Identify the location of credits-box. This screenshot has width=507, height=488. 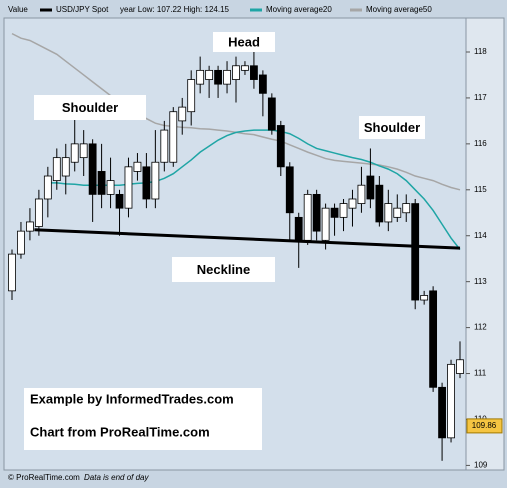
(143, 419).